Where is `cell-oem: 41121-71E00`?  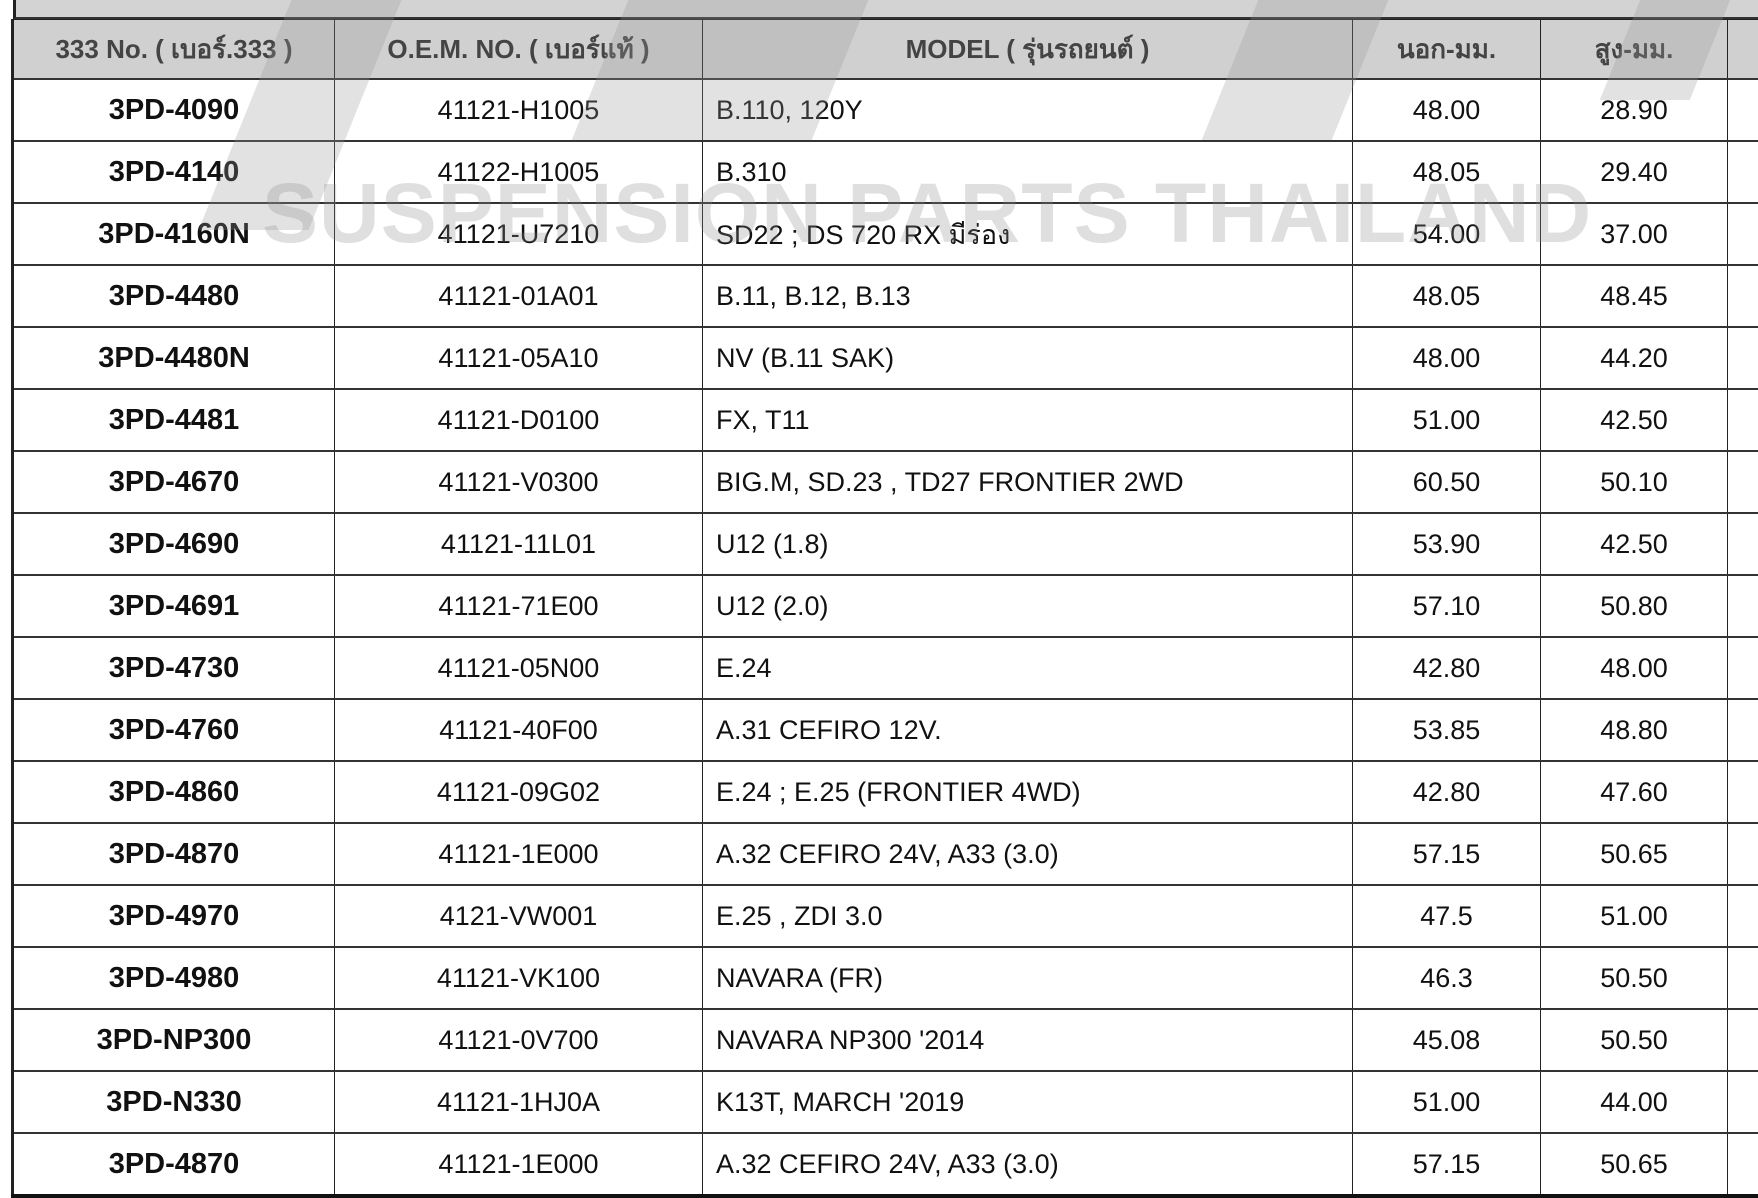
cell-oem: 41121-71E00 is located at coordinates (519, 606).